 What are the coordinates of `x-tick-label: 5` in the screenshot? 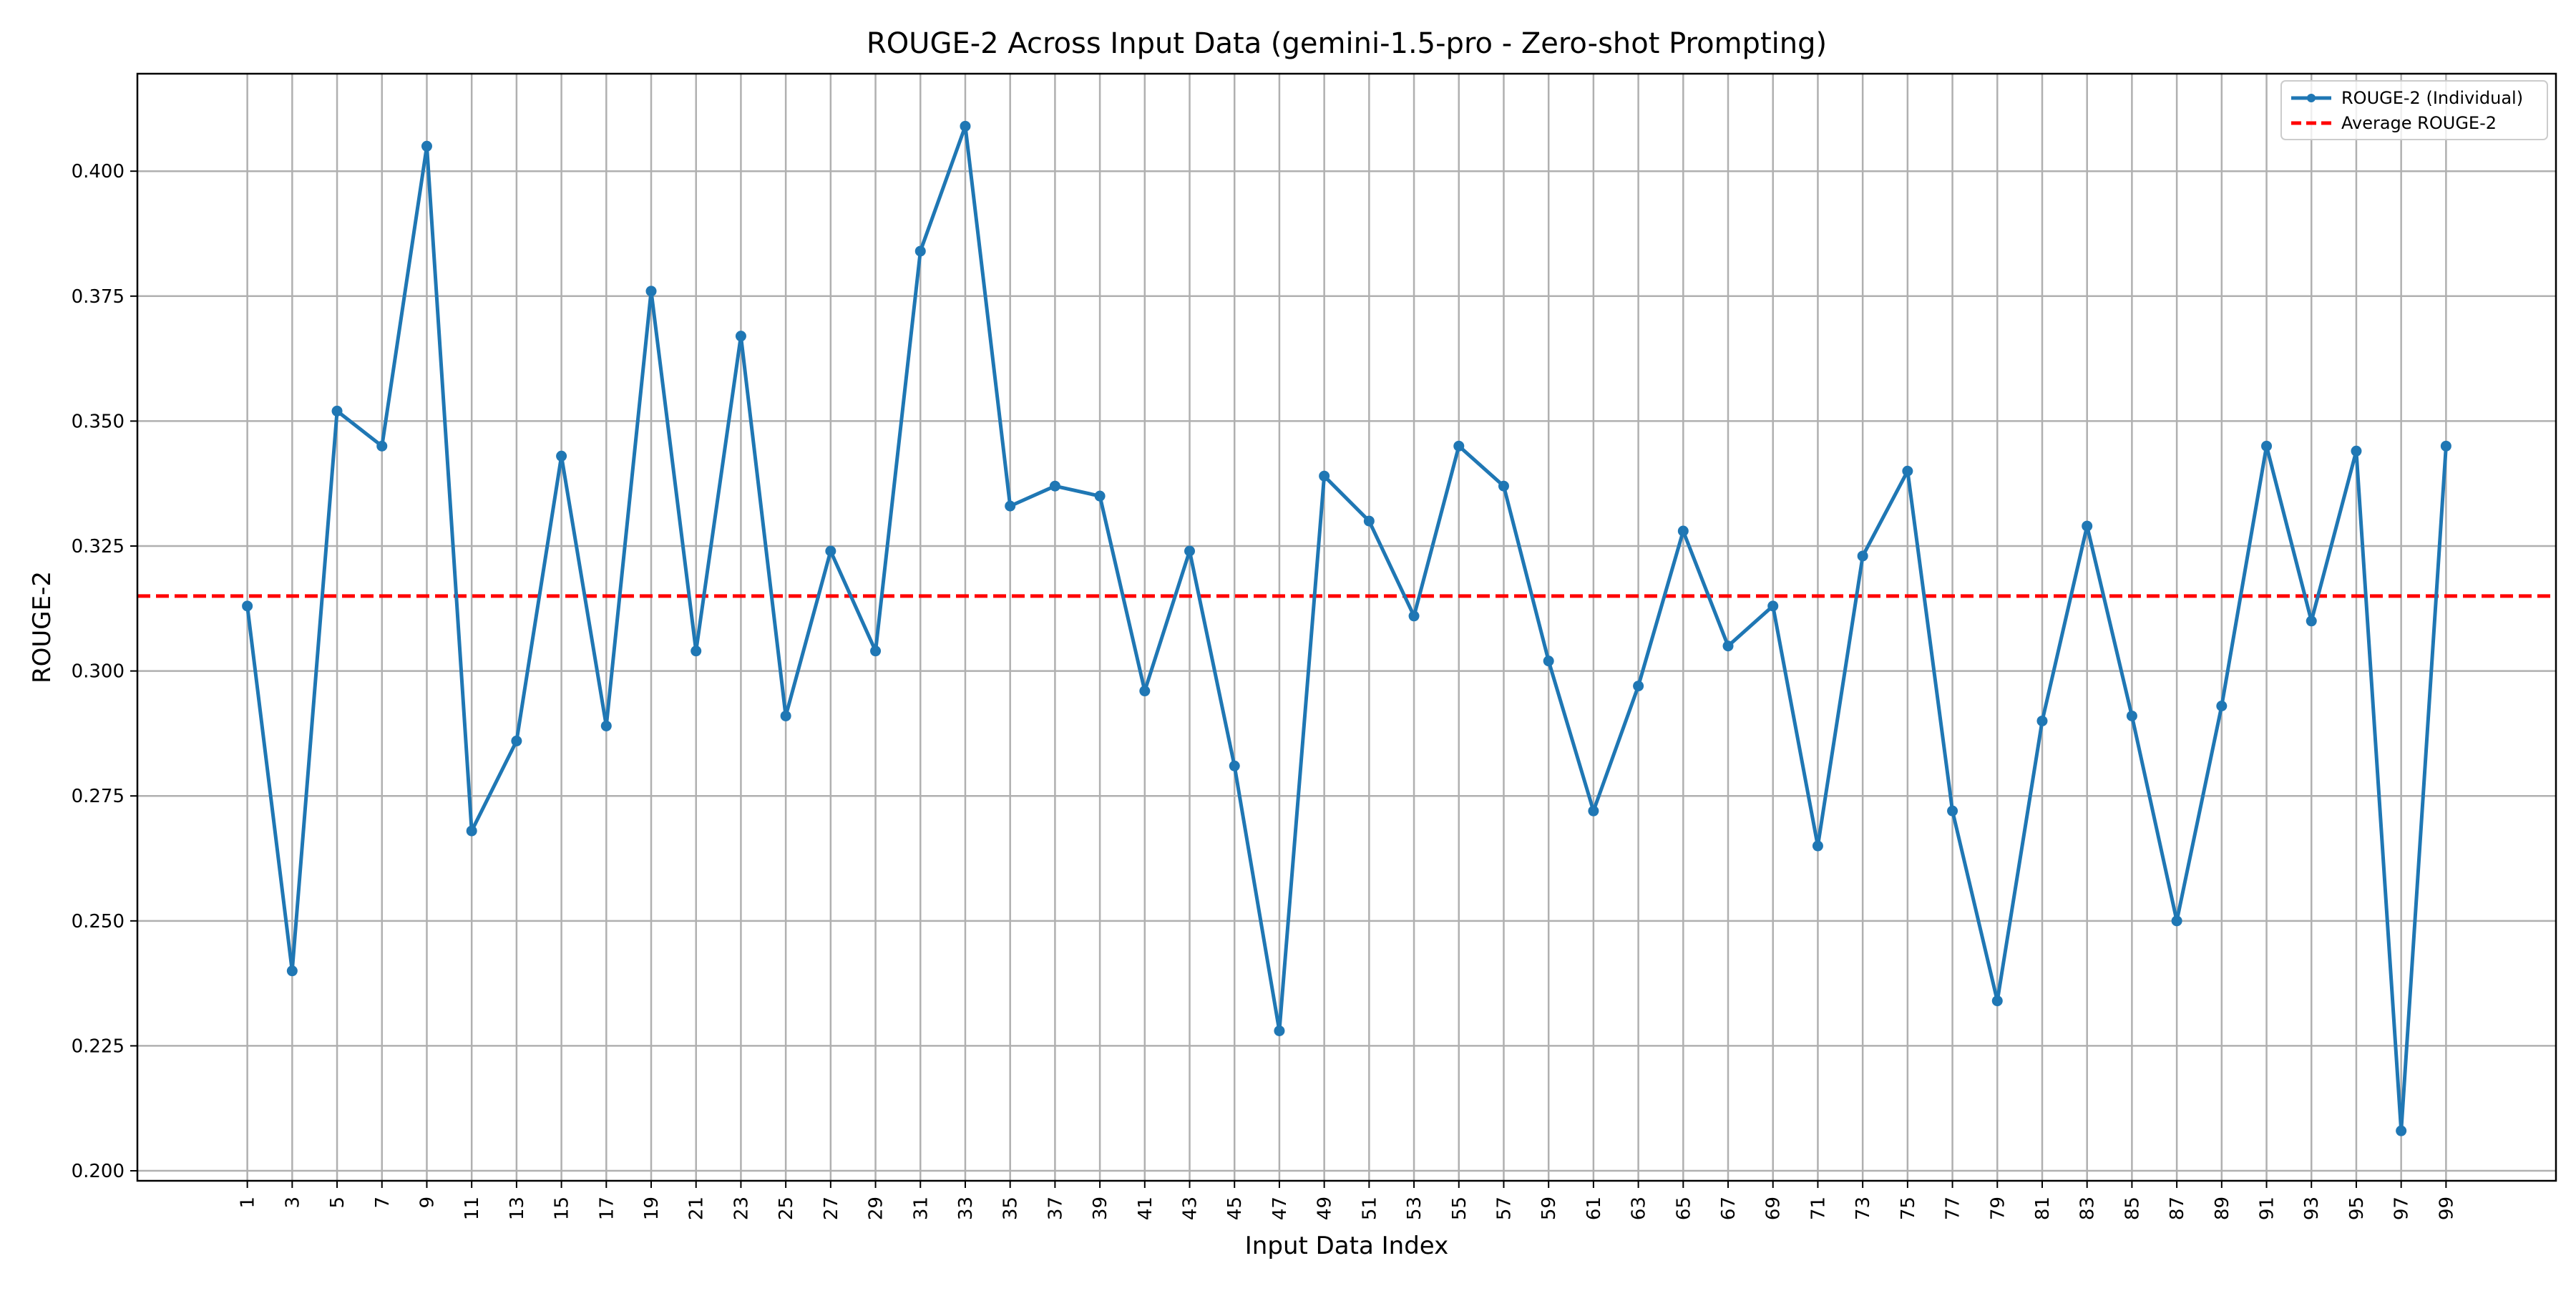 It's located at (337, 1203).